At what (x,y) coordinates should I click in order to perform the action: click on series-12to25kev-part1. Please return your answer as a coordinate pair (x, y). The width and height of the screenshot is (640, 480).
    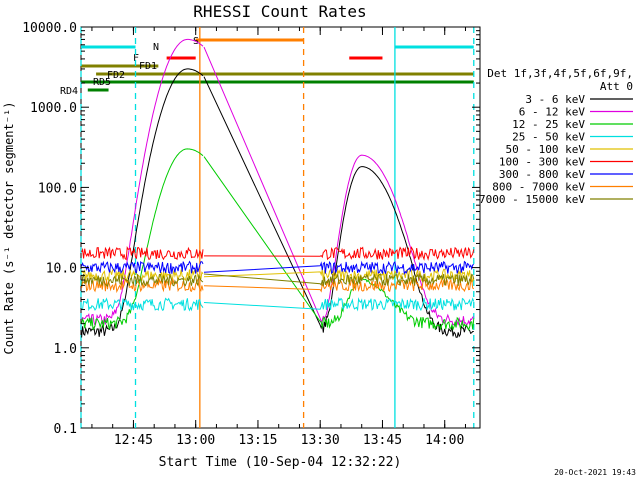
    Looking at the image, I should click on (142, 239).